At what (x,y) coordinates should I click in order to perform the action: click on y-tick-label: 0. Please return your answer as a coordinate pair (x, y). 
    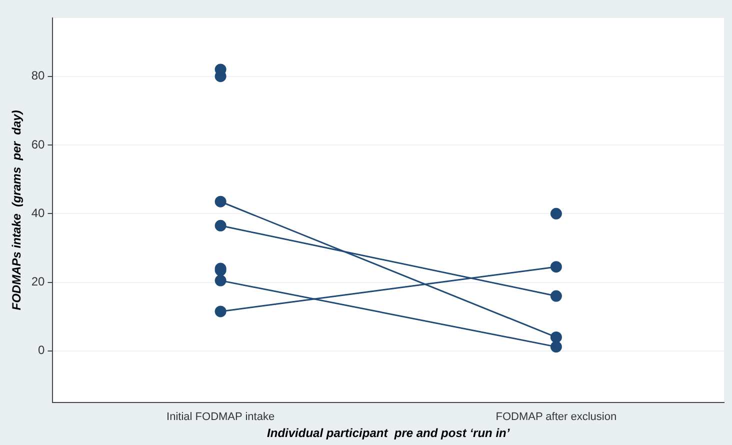
    Looking at the image, I should click on (42, 350).